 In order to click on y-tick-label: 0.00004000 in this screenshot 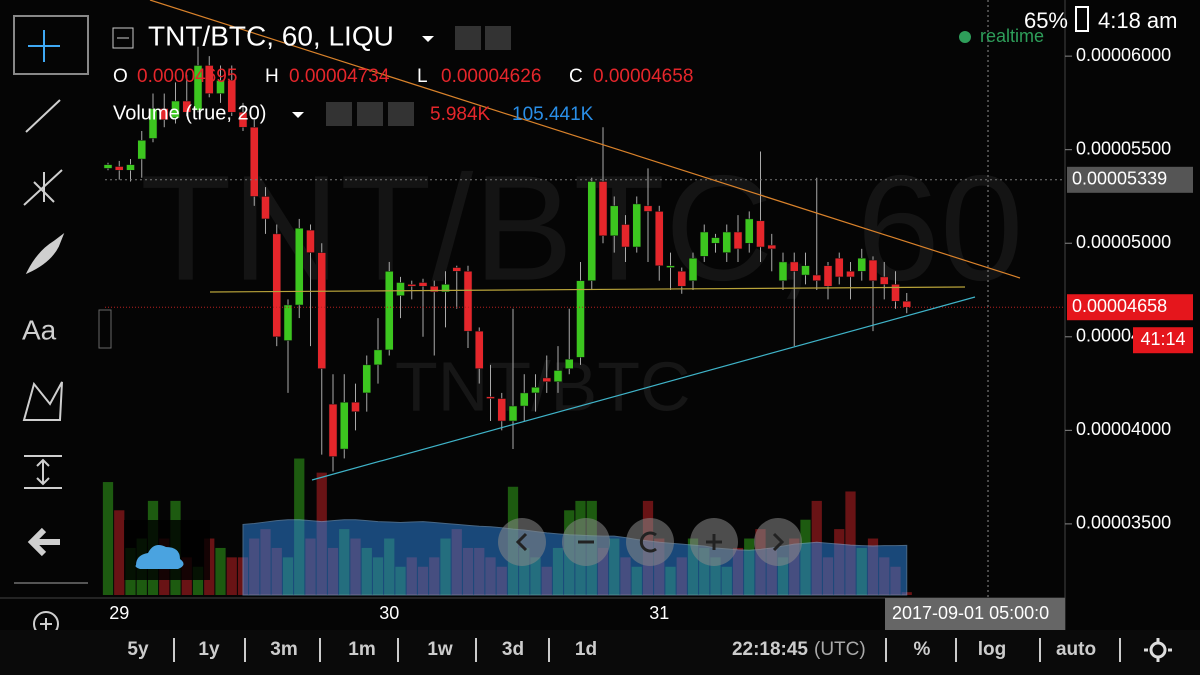, I will do `click(1123, 429)`.